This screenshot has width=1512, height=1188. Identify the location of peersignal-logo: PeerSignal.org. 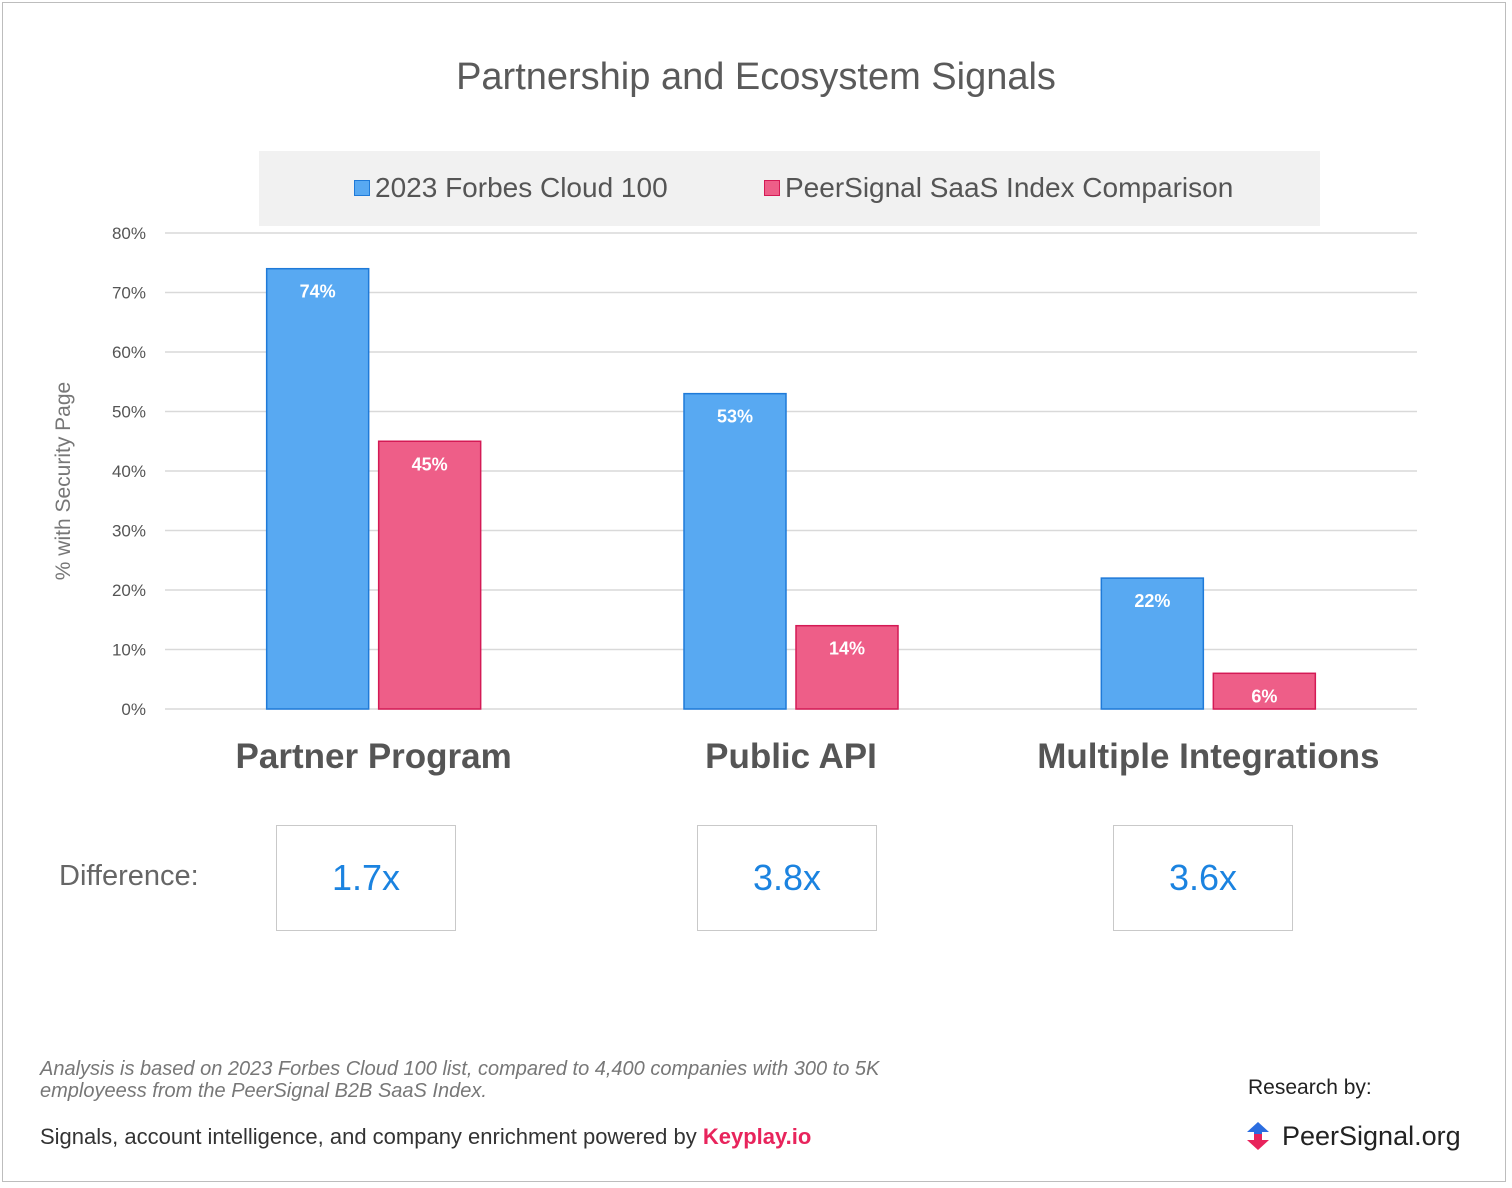
(1352, 1136).